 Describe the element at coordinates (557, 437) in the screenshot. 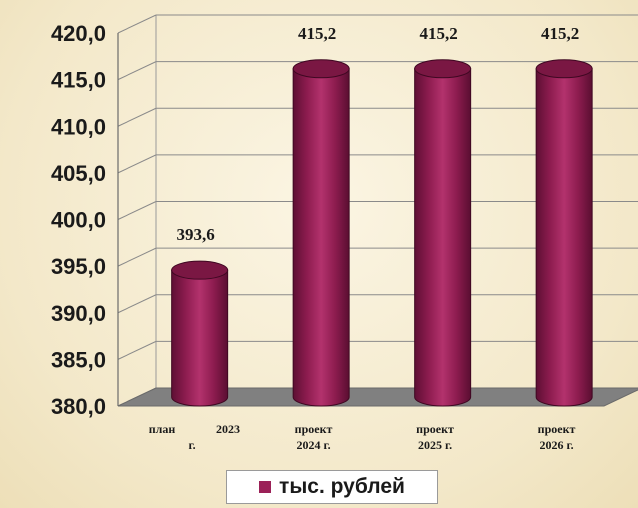

I see `x-tick-label: проект 2026 г.` at that location.